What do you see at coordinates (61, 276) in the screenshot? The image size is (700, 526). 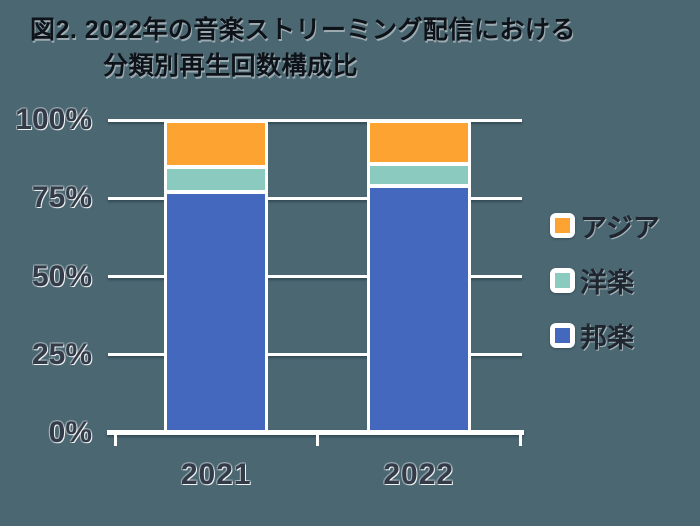 I see `y-axis-label-50: 50%` at bounding box center [61, 276].